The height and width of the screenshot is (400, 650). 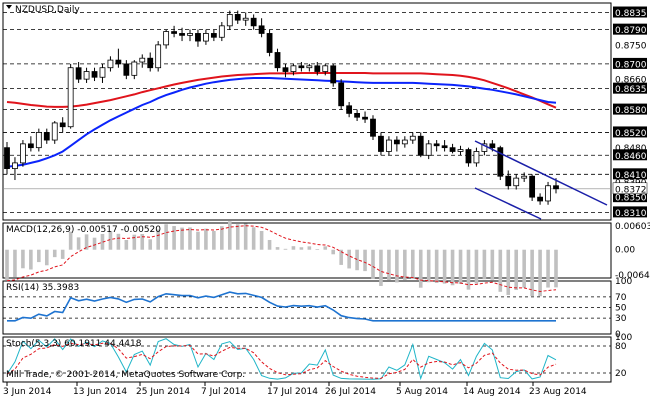 I want to click on x-axis-label: 17 Jul 2014, so click(x=292, y=392).